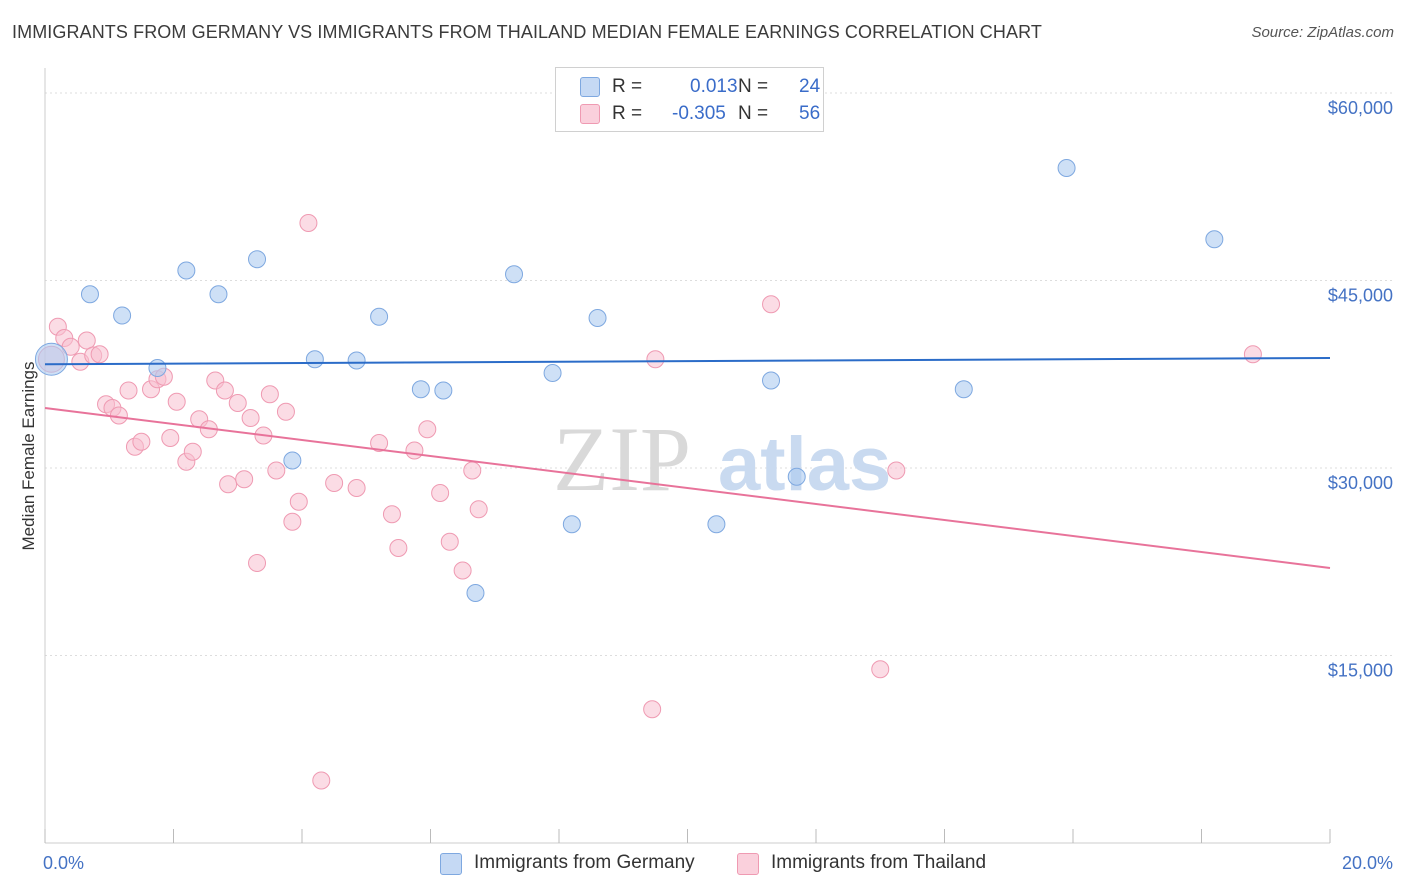  I want to click on watermark-zip: ZIP, so click(622, 459).